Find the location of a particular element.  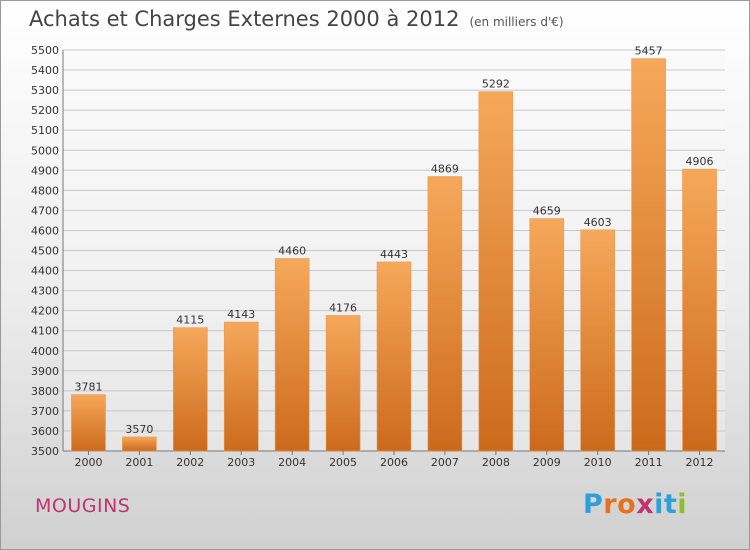

y-tick-label: 5100 is located at coordinates (45, 130).